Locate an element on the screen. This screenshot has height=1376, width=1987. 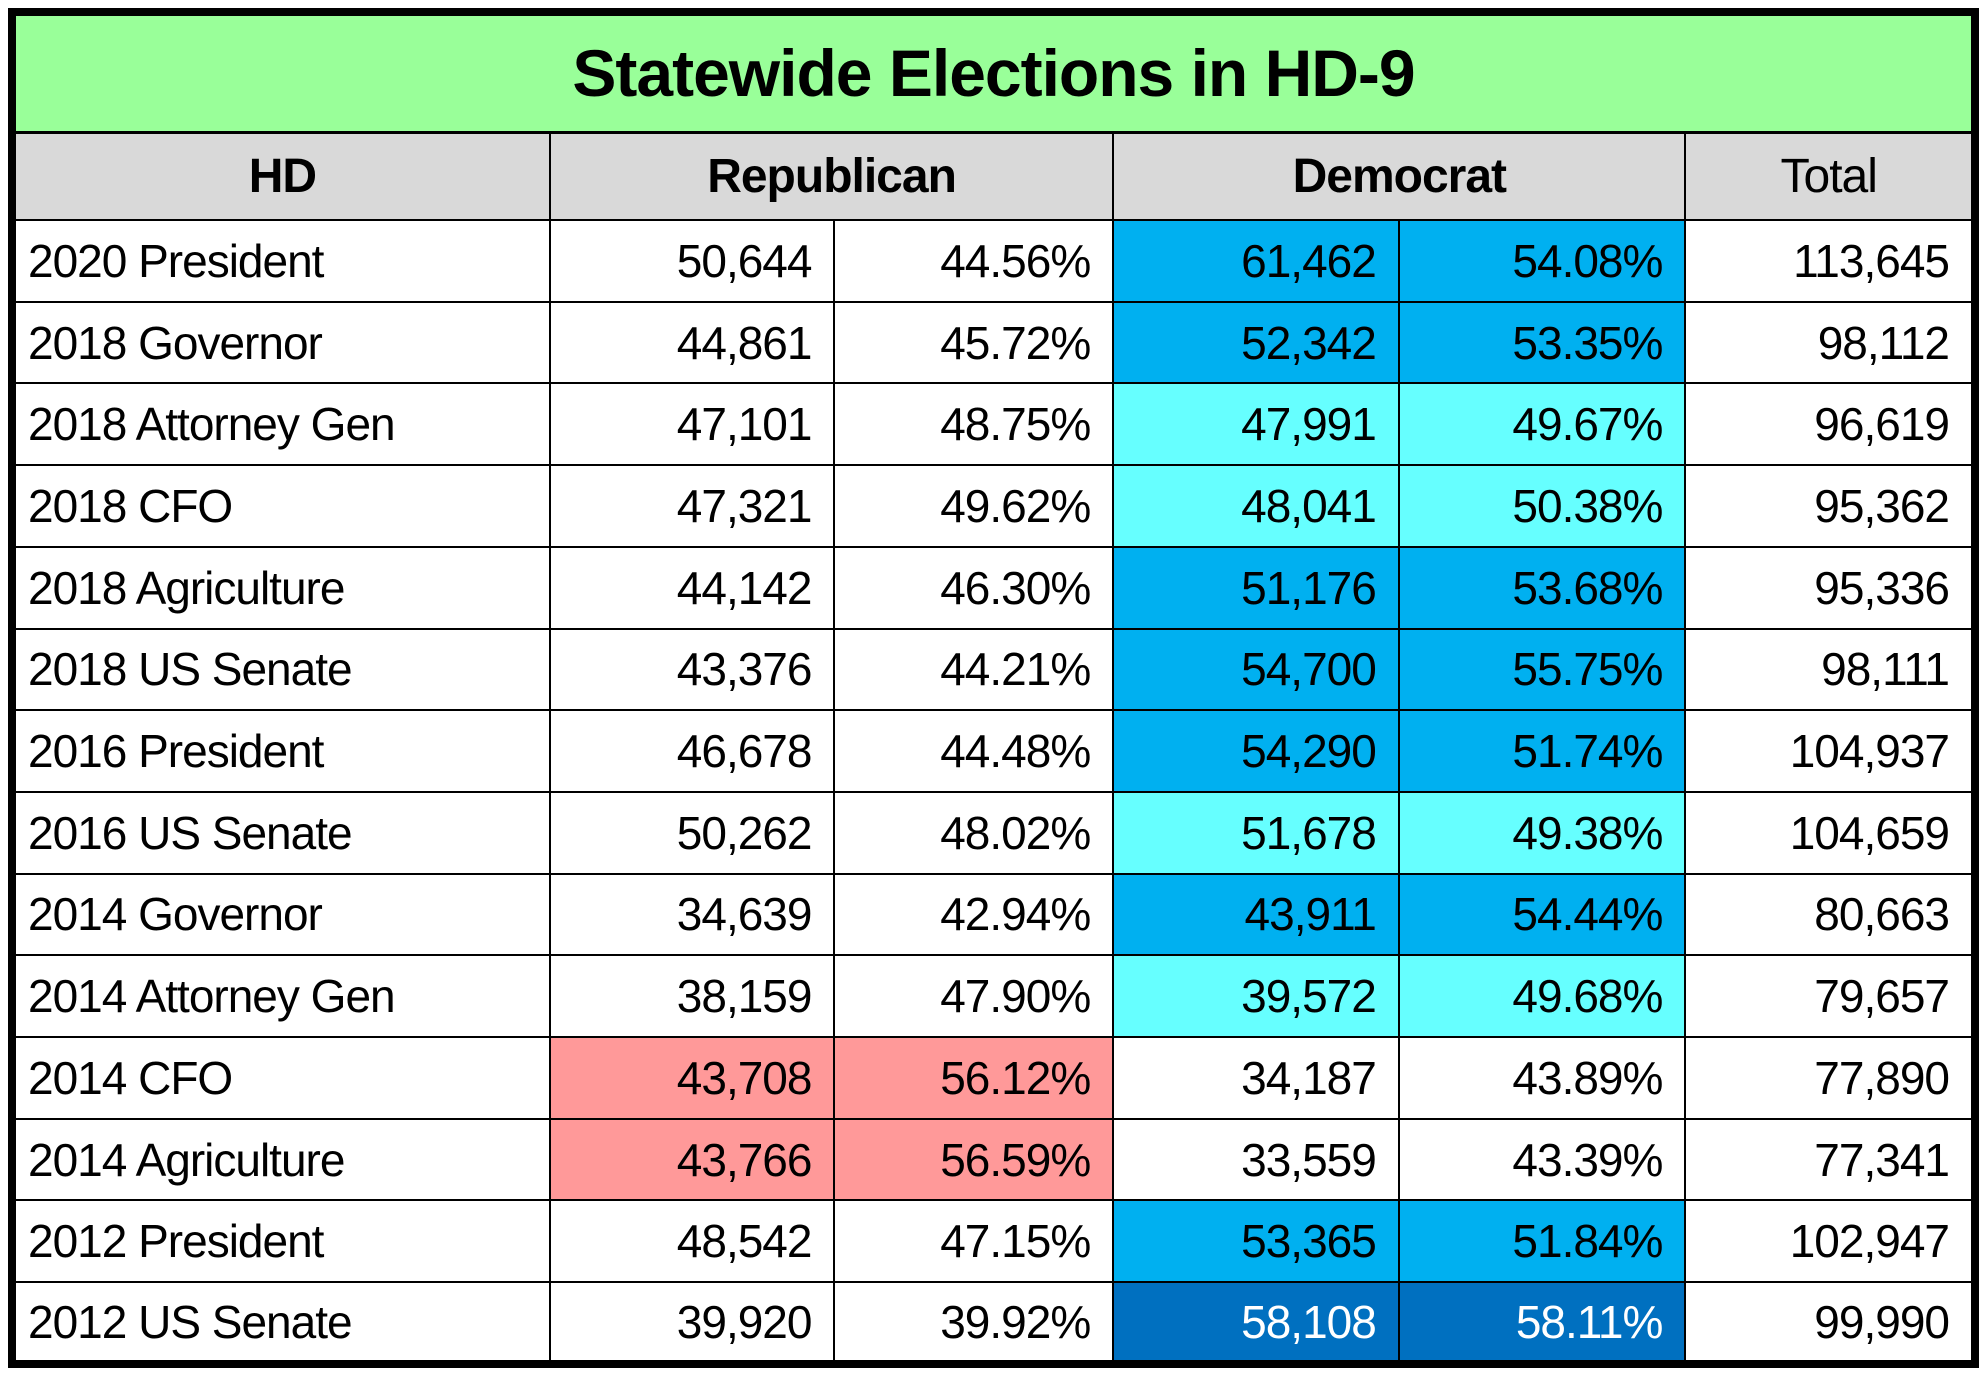
democrat-votes-cell: 52,342 is located at coordinates (1256, 342).